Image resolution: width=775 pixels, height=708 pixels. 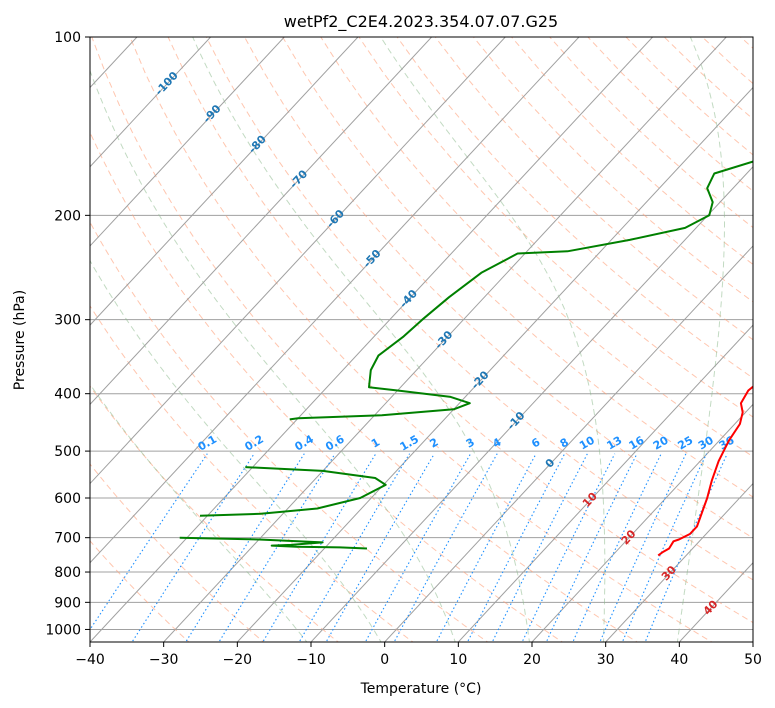 What do you see at coordinates (238, 660) in the screenshot?
I see `x-tick-label: −20` at bounding box center [238, 660].